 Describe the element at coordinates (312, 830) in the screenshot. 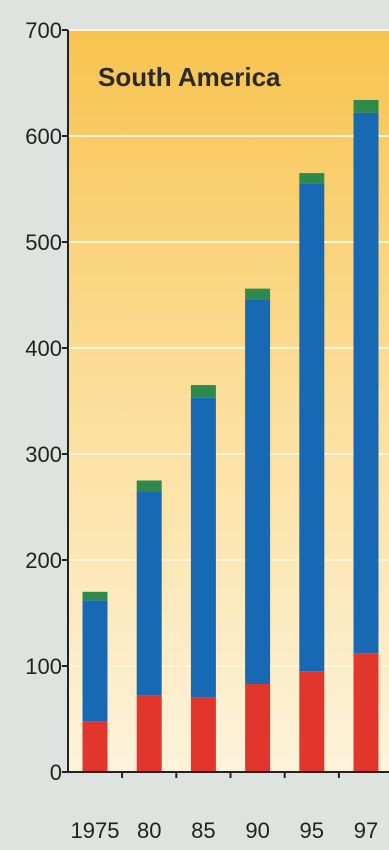

I see `x-tick-label: 95` at that location.